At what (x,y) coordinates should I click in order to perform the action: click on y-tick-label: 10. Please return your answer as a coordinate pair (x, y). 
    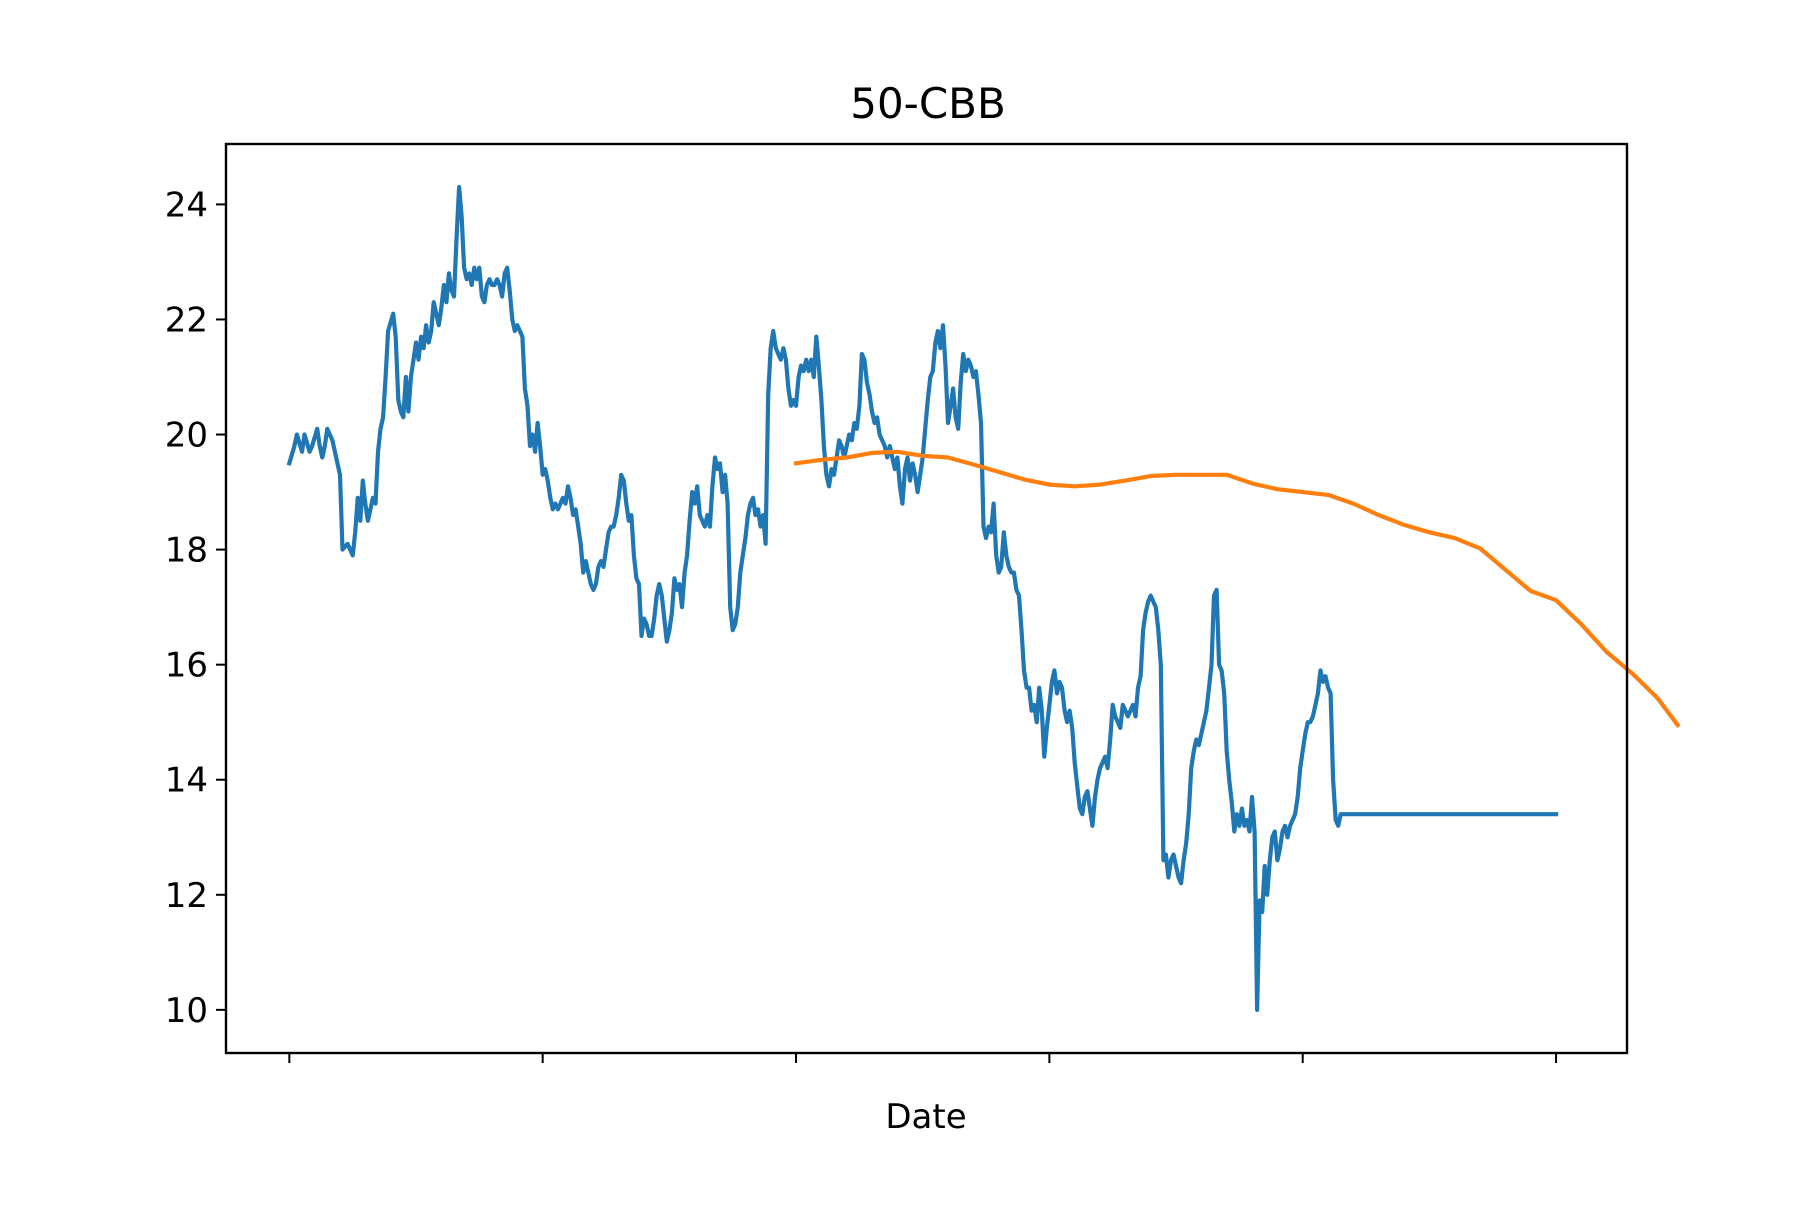
    Looking at the image, I should click on (186, 1011).